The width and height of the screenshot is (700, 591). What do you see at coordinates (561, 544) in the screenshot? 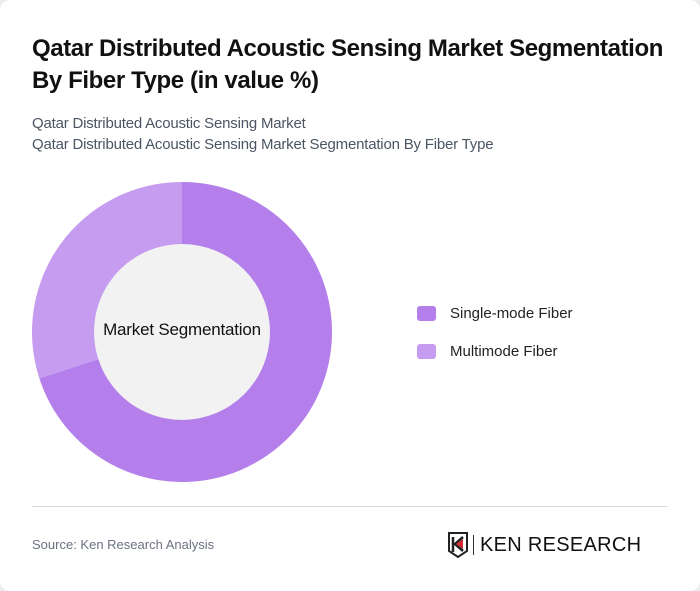
I see `logo-text: KEN RESEARCH` at bounding box center [561, 544].